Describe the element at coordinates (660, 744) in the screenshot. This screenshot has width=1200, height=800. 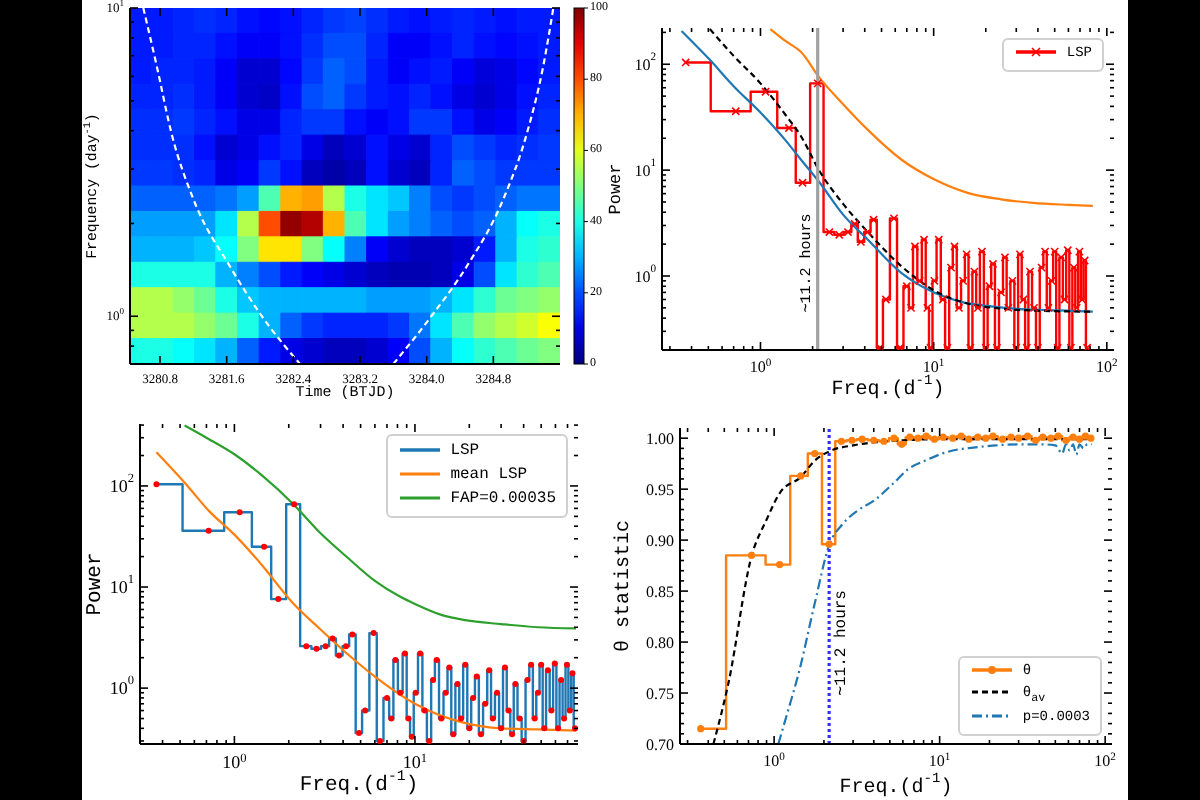
I see `y-tick-label: 0.70` at that location.